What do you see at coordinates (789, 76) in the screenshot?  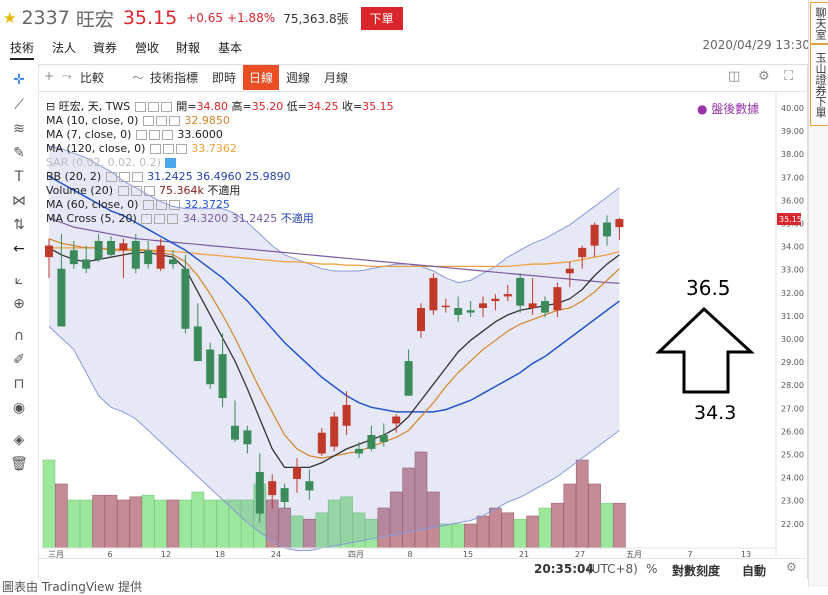 I see `fullscreen-icon: ⛶` at bounding box center [789, 76].